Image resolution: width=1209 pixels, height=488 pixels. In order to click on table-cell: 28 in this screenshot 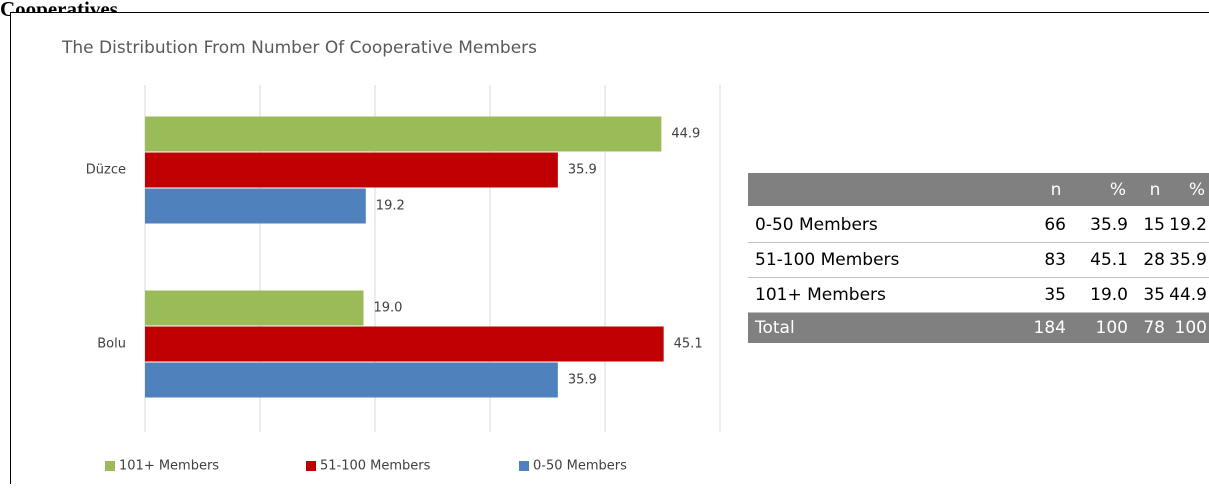, I will do `click(1154, 260)`.